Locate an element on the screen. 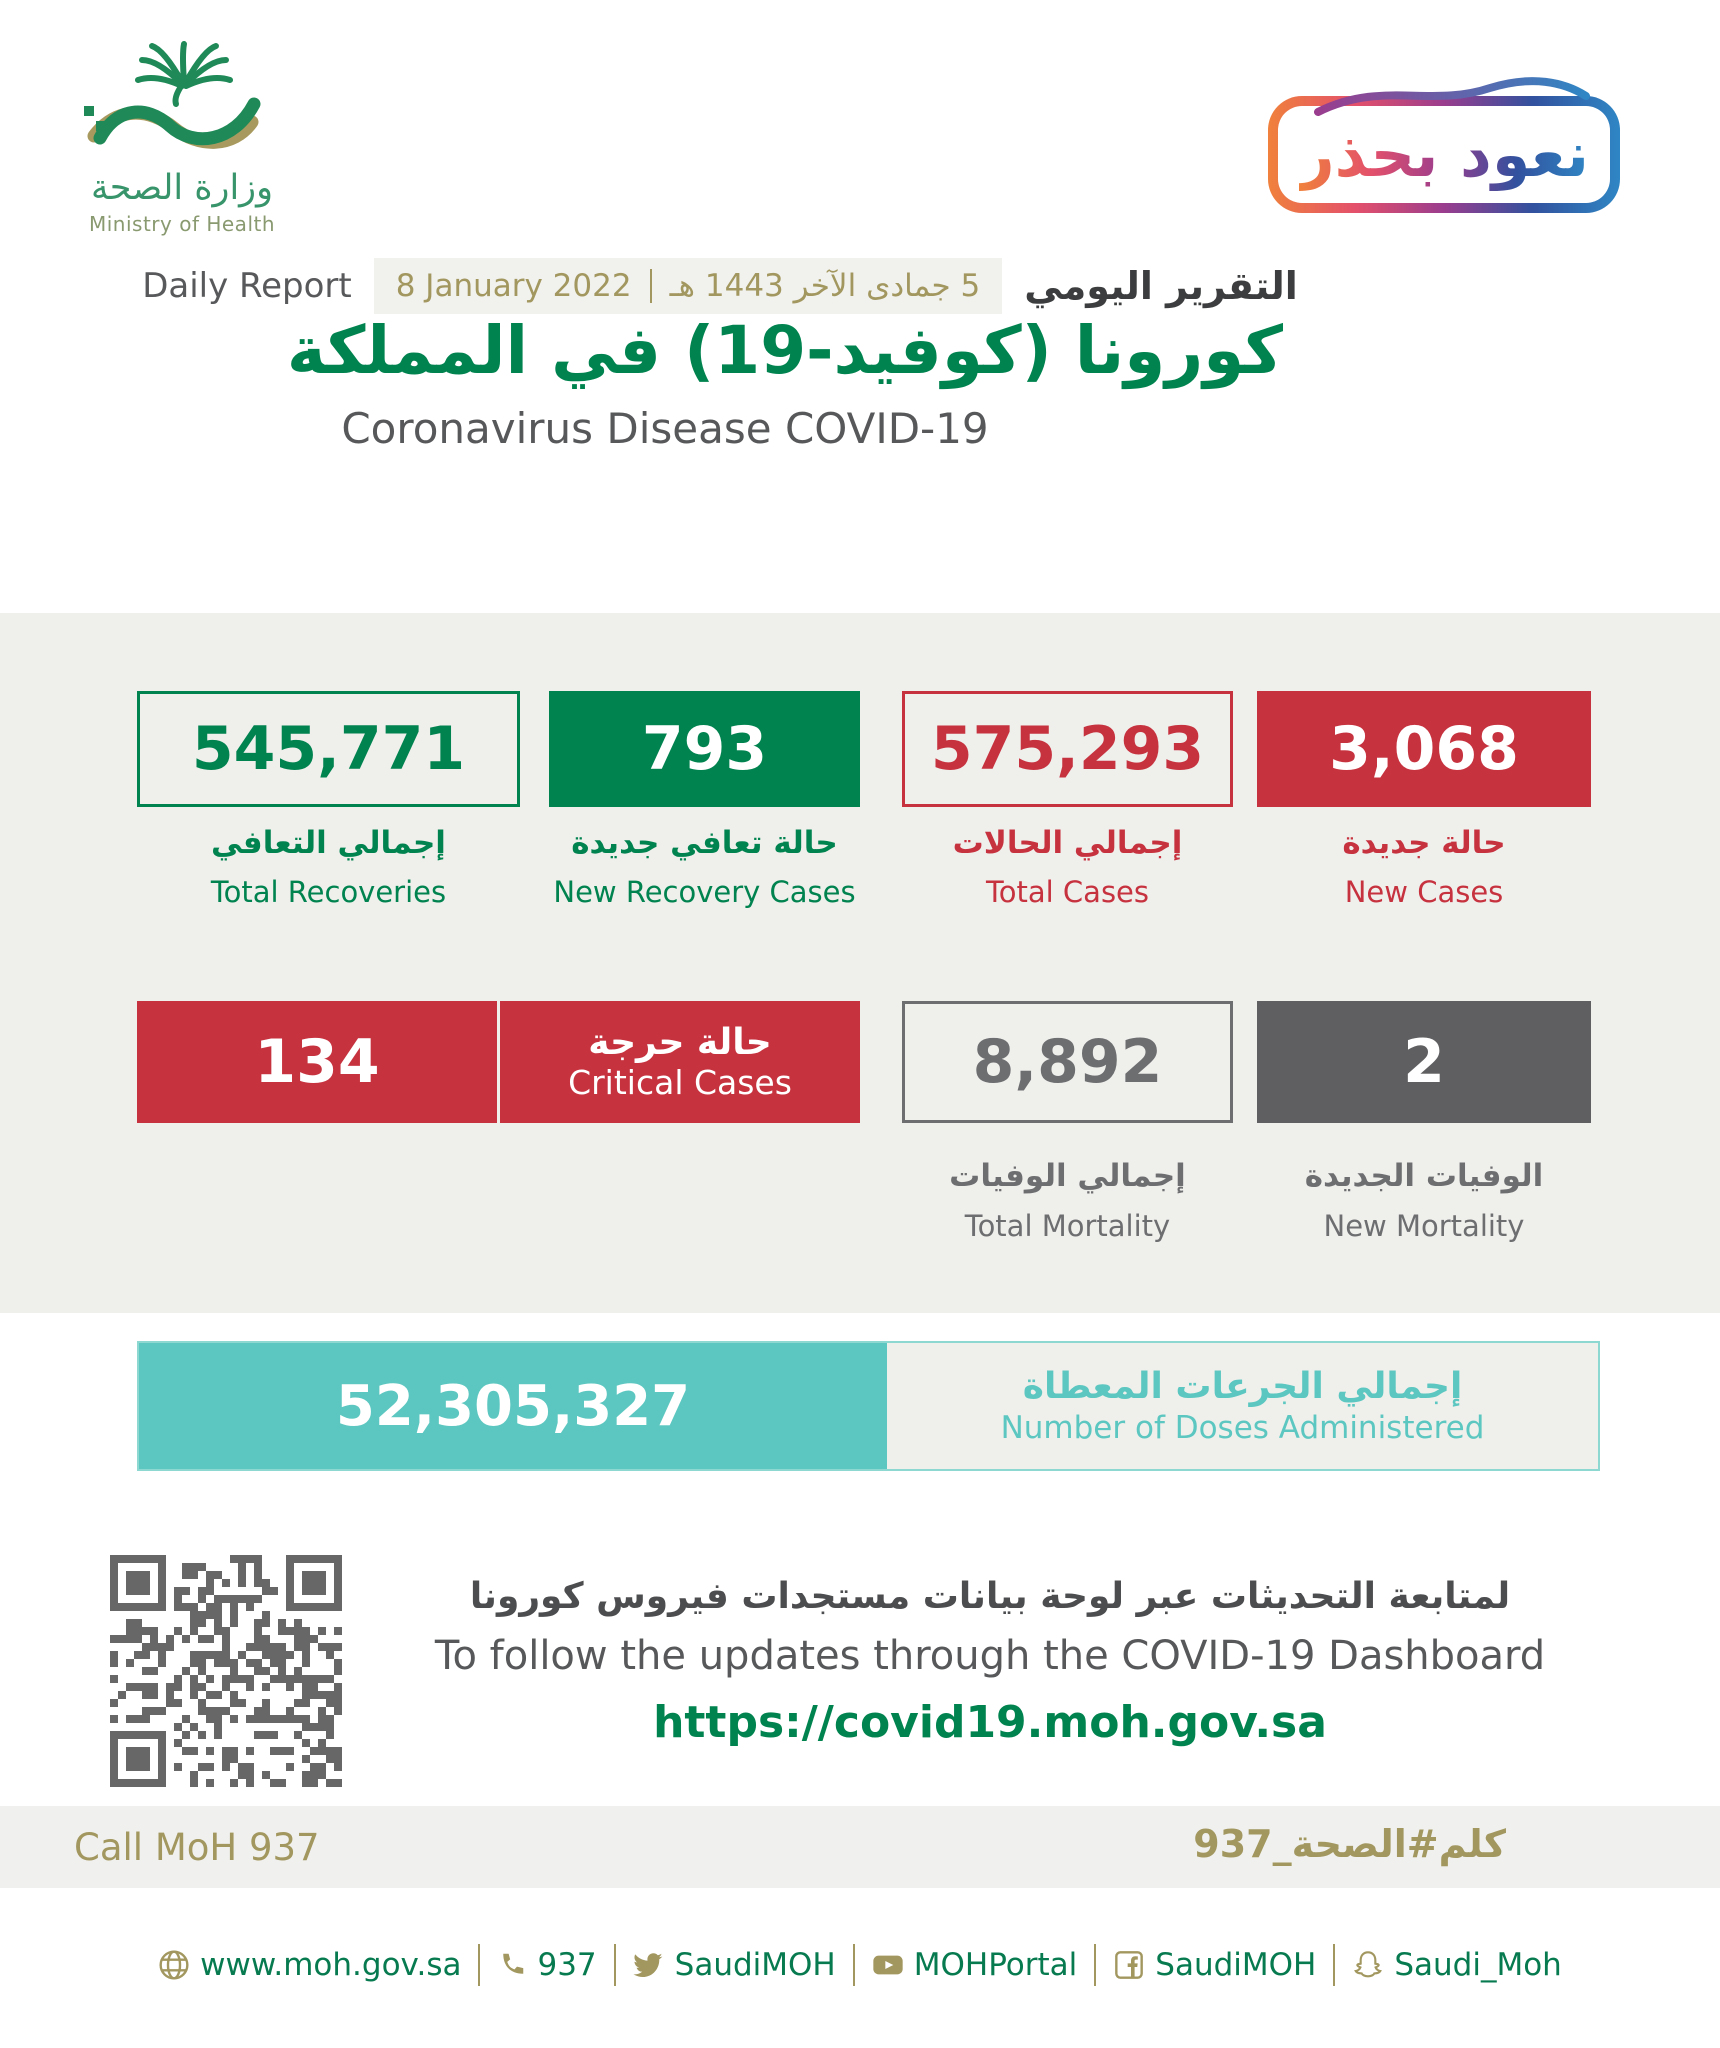 The height and width of the screenshot is (2048, 1720). total-mortality-label-en: Total Mortality is located at coordinates (1067, 1226).